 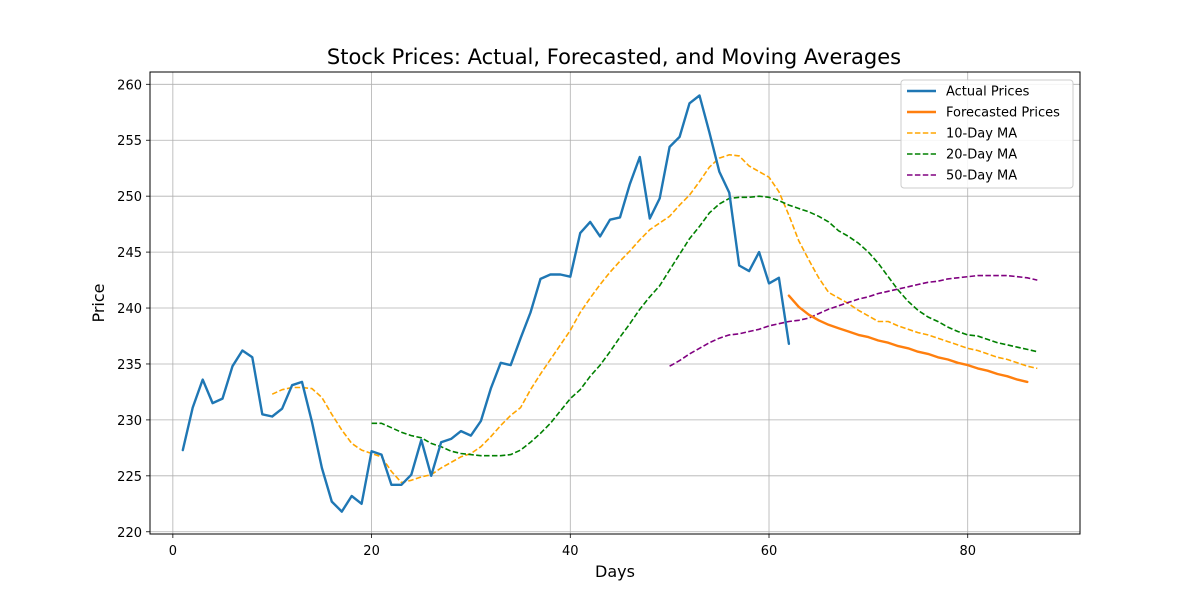 What do you see at coordinates (129, 533) in the screenshot?
I see `y-tick-label: 220` at bounding box center [129, 533].